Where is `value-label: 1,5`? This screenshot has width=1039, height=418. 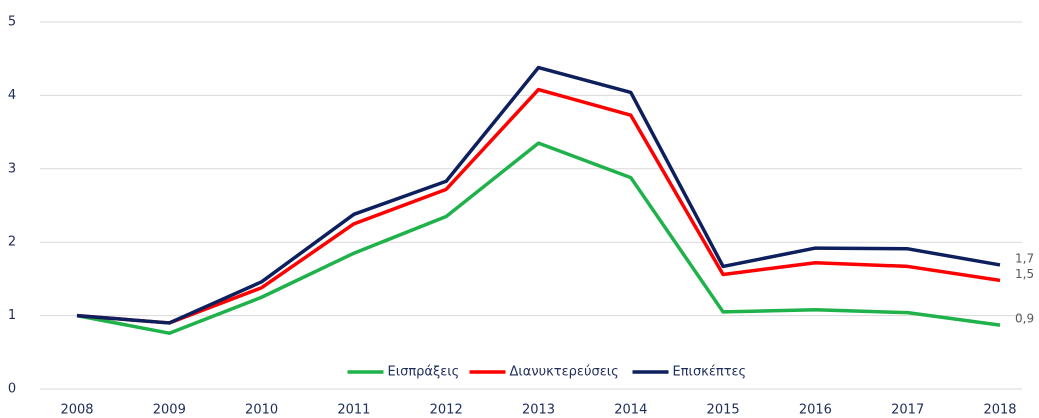
value-label: 1,5 is located at coordinates (1024, 274).